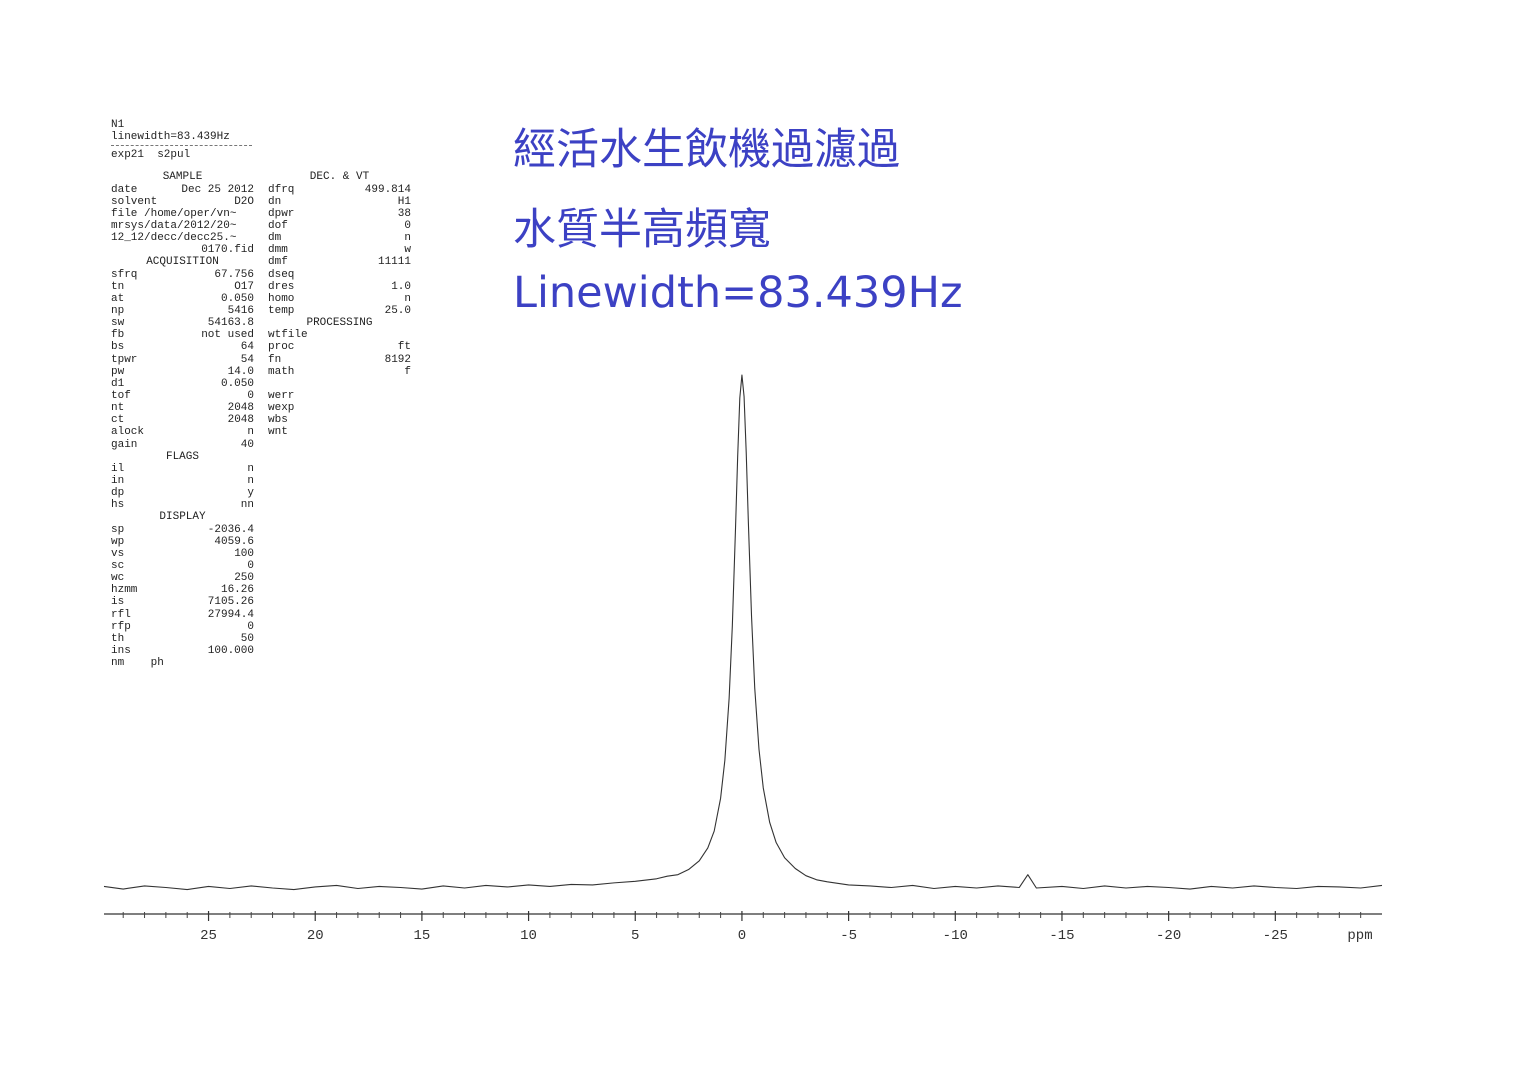  What do you see at coordinates (339, 347) in the screenshot?
I see `parameter-row: proc ft` at bounding box center [339, 347].